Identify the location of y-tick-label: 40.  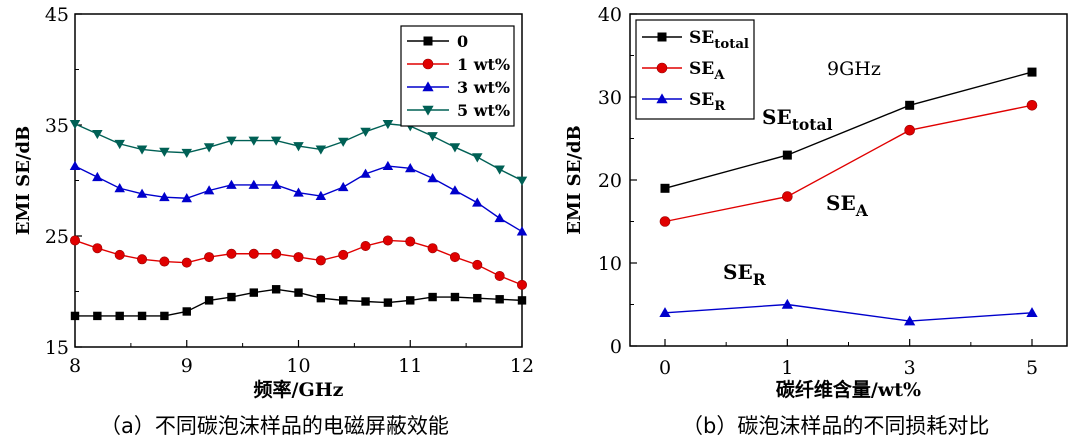
(610, 15).